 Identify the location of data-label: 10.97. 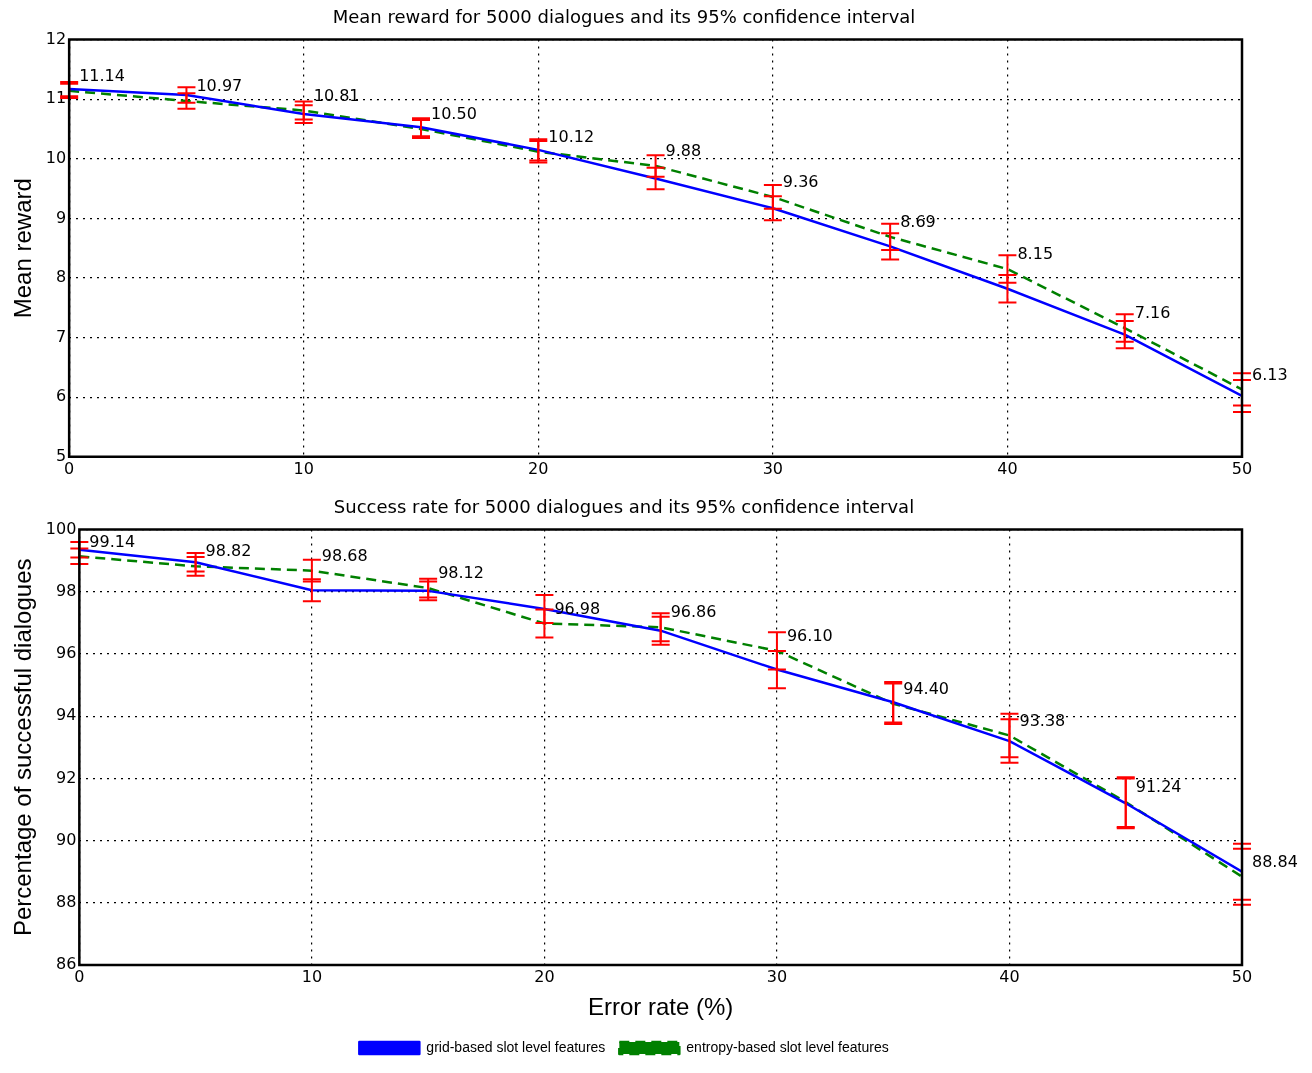
(219, 86).